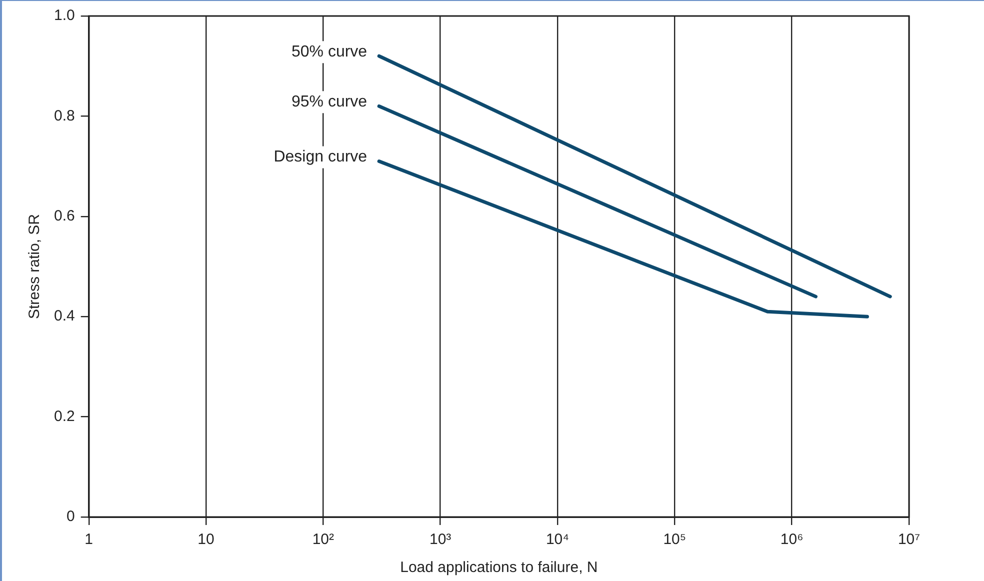  I want to click on x-tick-label: 10², so click(323, 539).